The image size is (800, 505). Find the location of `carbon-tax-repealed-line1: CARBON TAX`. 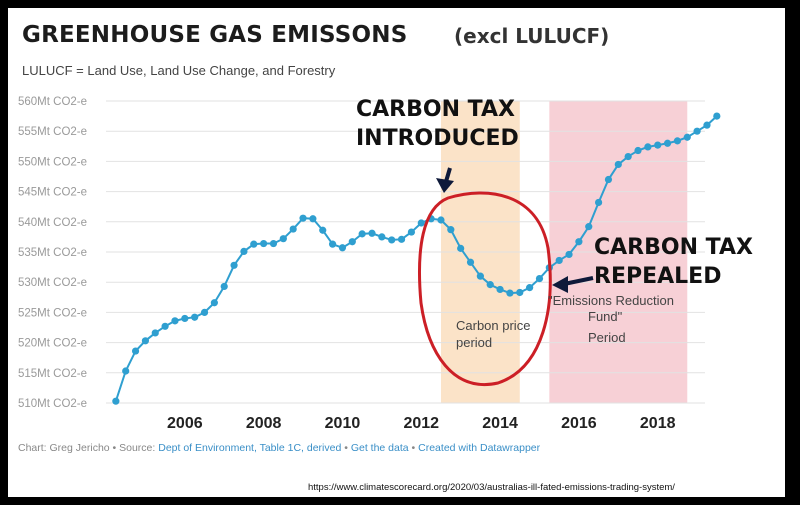

carbon-tax-repealed-line1: CARBON TAX is located at coordinates (673, 247).